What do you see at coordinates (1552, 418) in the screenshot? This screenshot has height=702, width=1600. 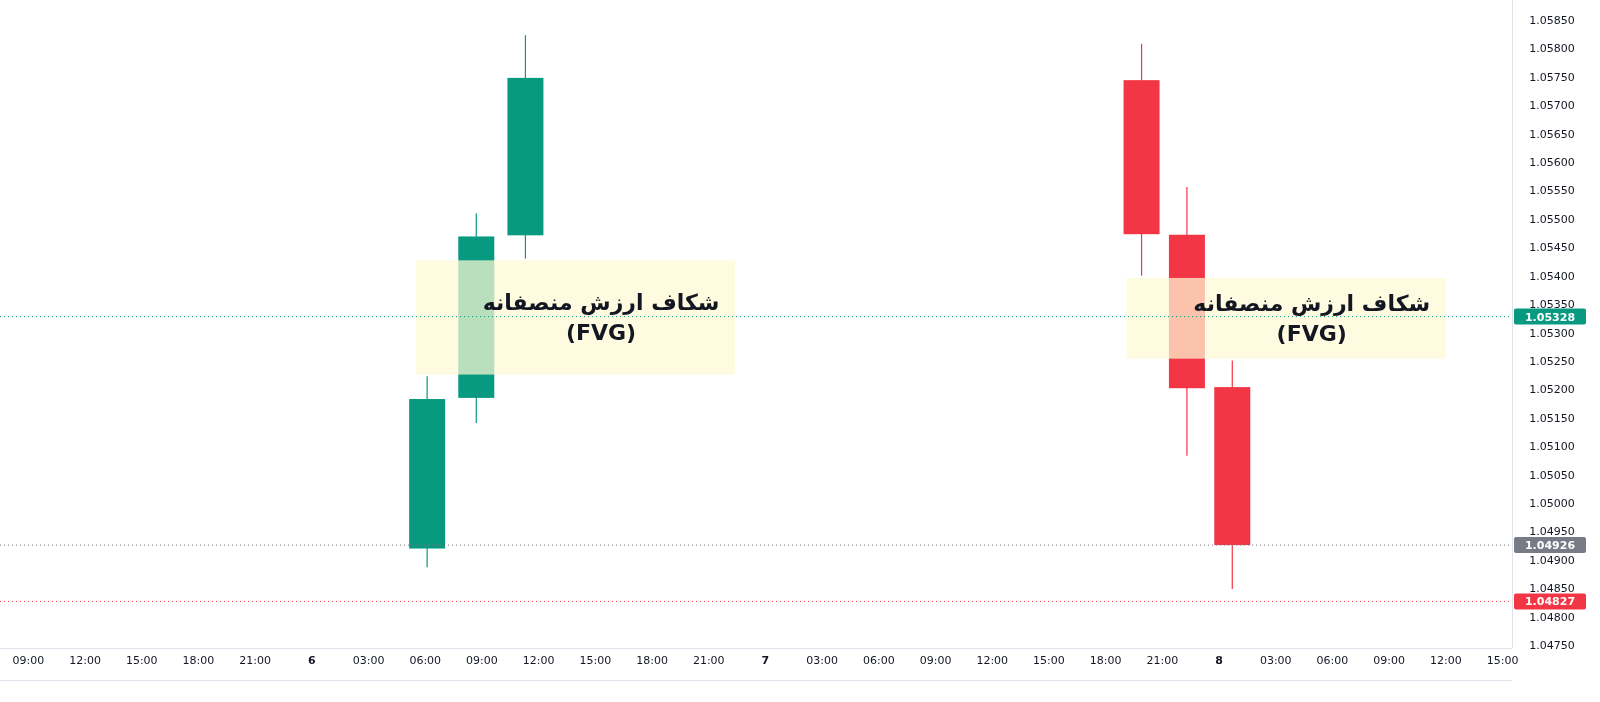 I see `y-tick-label: 1.05150` at bounding box center [1552, 418].